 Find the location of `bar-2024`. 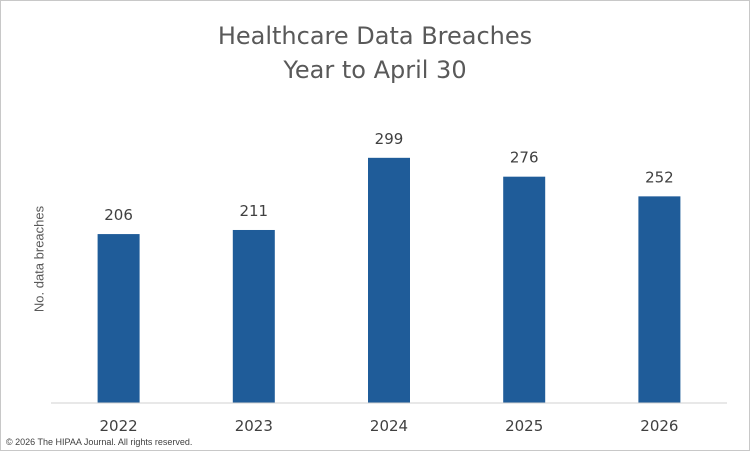

bar-2024 is located at coordinates (389, 280).